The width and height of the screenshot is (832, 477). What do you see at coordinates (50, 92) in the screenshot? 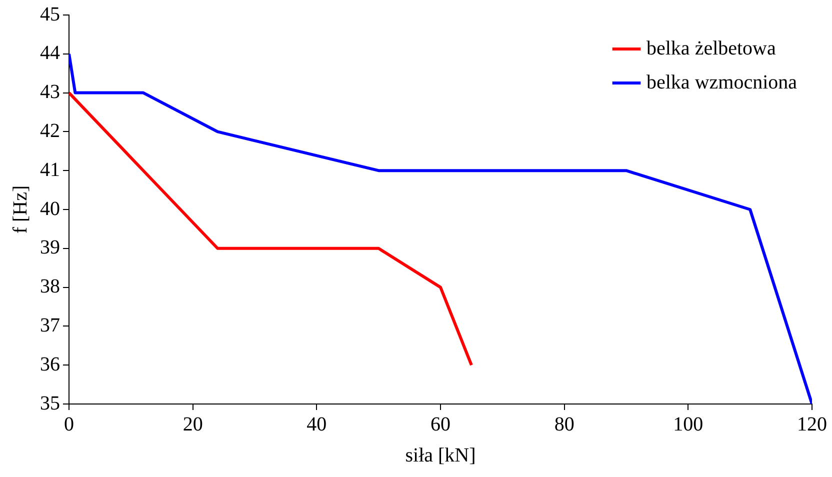
I see `y-tick-label: 43` at bounding box center [50, 92].